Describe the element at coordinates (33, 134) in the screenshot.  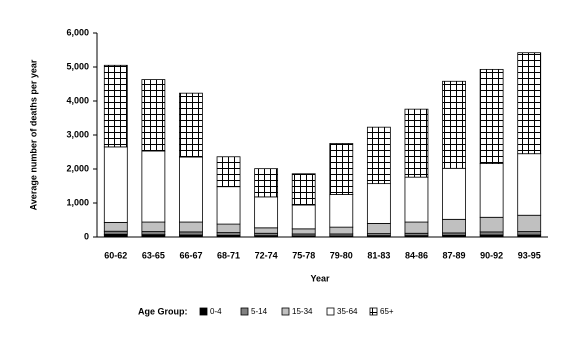
I see `y-axis-label: Average number of deaths per year` at that location.